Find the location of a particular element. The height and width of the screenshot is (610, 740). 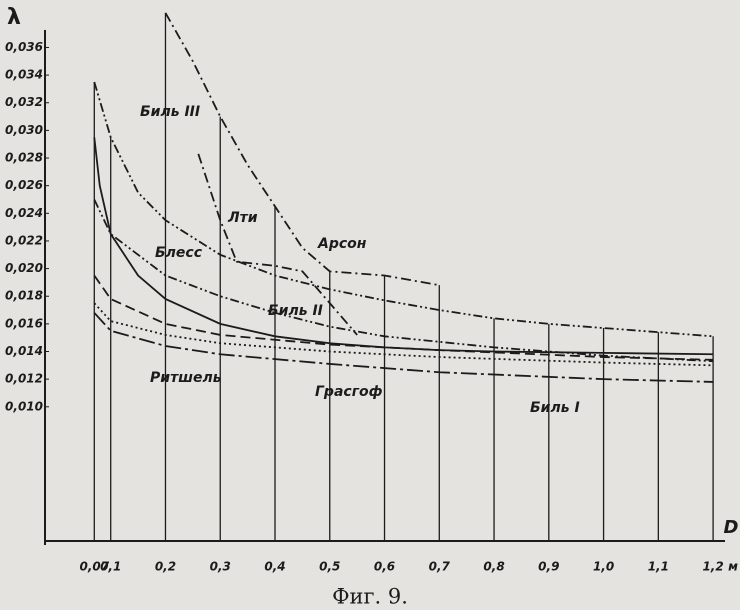

y-tick-label: 0,012 is located at coordinates (24, 379).